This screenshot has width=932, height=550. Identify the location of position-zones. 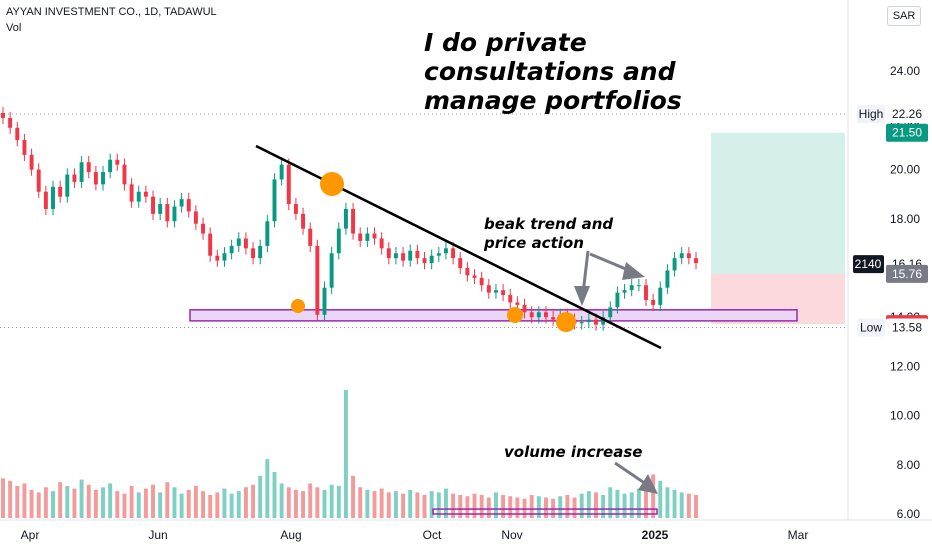
(778, 228).